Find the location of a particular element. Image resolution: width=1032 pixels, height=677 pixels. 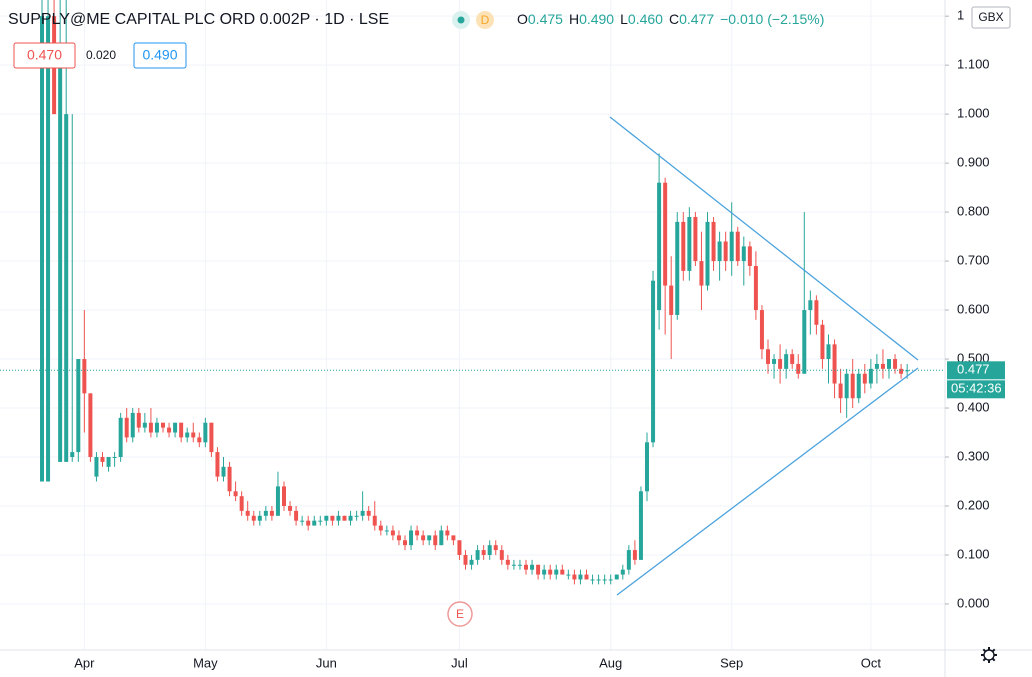

ohlc-value: 0.460 is located at coordinates (645, 19).